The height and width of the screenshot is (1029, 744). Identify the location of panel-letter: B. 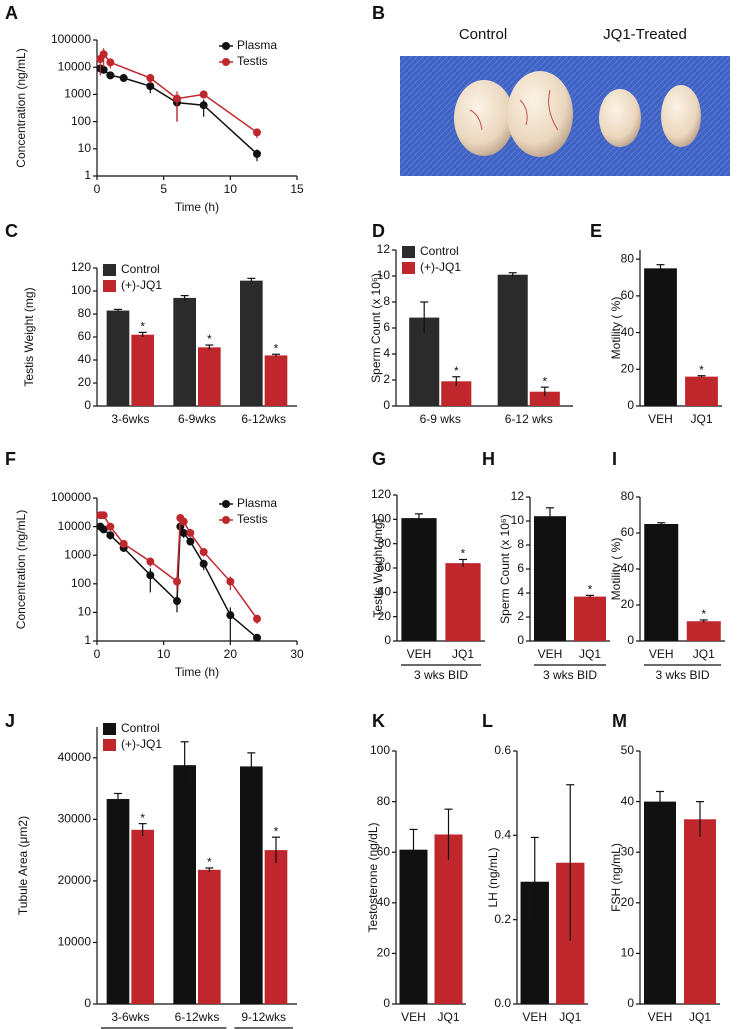
(378, 13).